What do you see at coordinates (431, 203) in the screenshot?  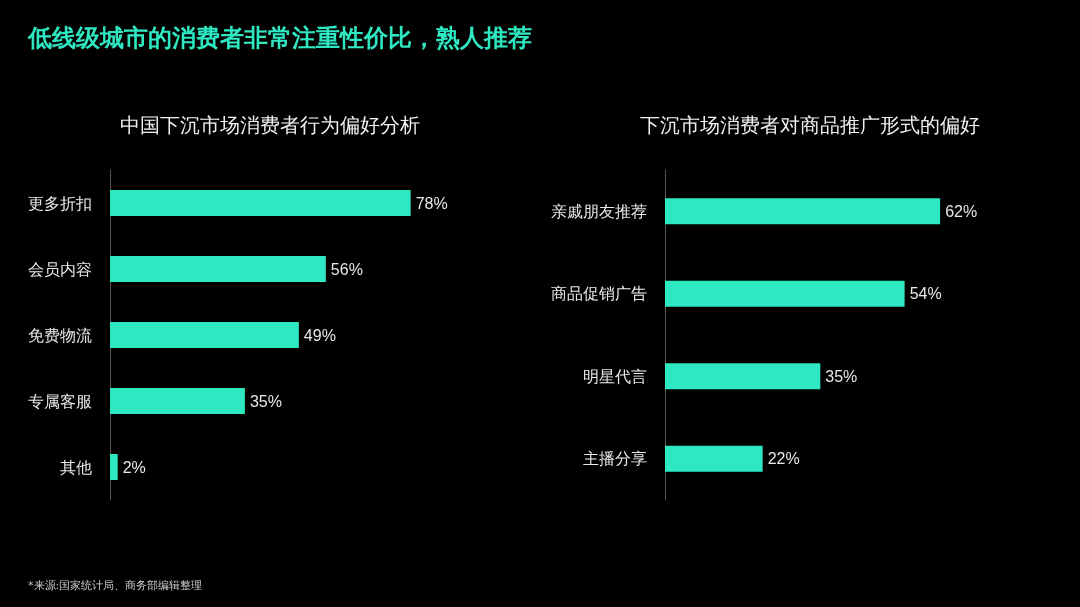 I see `data-label: 78%` at bounding box center [431, 203].